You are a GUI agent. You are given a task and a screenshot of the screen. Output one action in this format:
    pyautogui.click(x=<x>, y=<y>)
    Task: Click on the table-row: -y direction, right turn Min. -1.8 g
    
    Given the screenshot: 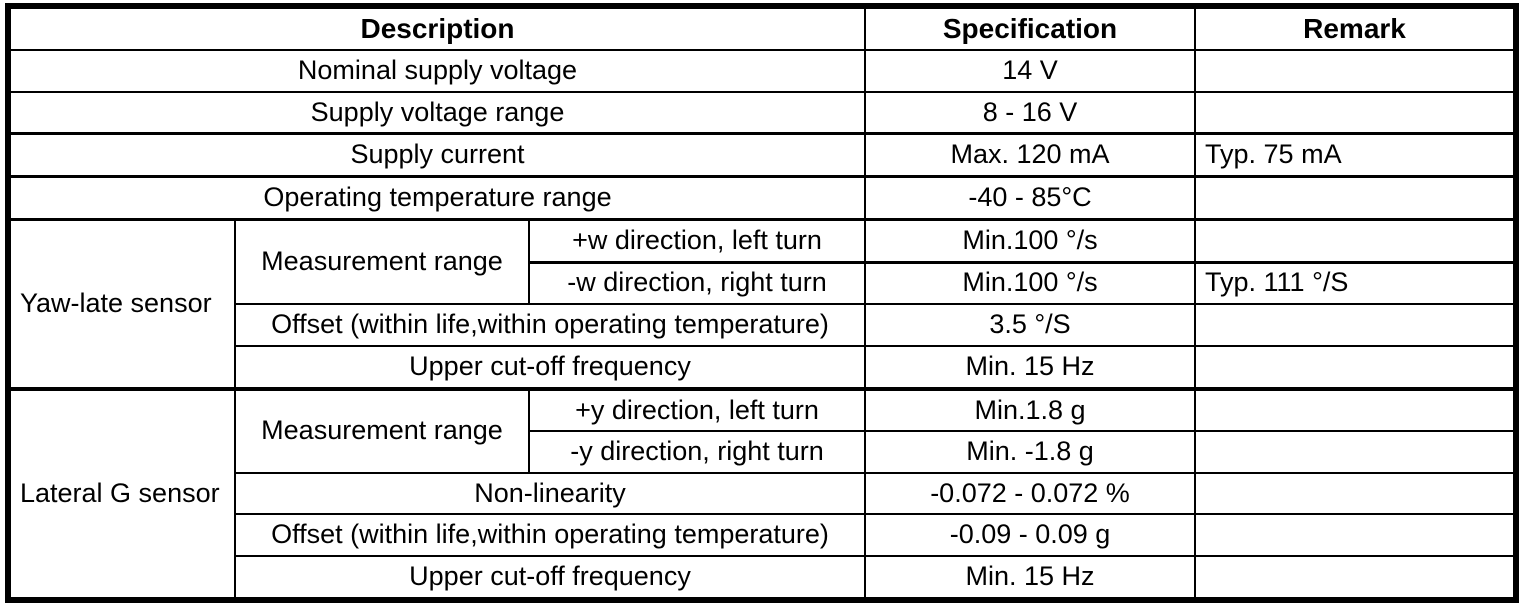 What is the action you would take?
    pyautogui.click(x=763, y=452)
    